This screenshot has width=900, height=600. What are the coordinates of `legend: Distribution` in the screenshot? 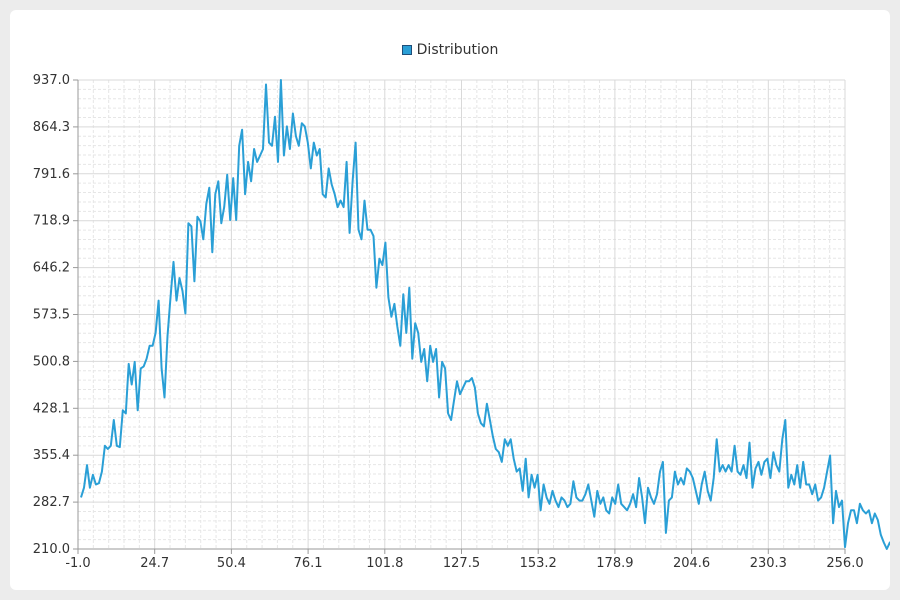 It's located at (450, 50).